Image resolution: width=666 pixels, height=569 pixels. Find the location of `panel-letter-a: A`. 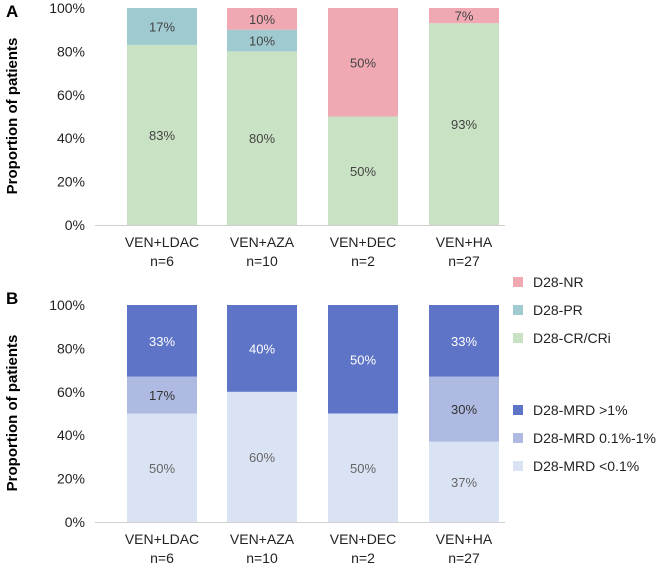

panel-letter-a: A is located at coordinates (12, 11).